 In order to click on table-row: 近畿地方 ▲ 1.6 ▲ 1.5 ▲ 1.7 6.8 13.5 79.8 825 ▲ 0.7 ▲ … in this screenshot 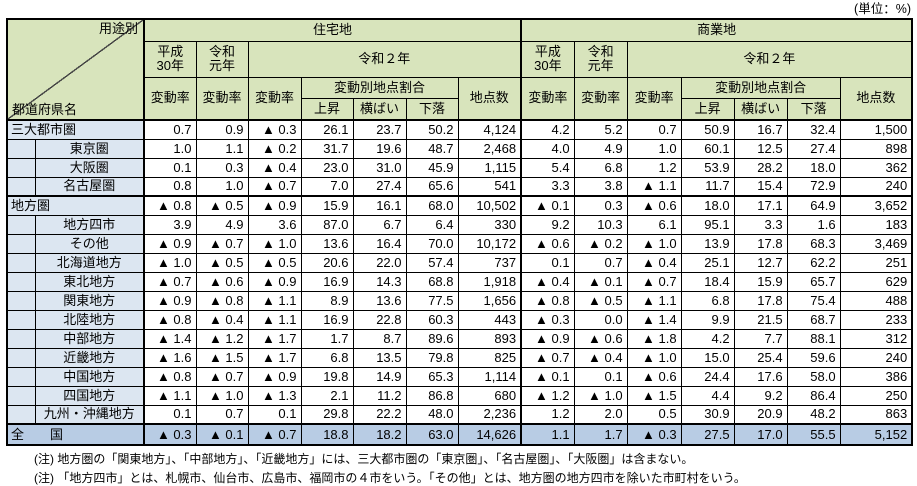, I will do `click(459, 357)`.